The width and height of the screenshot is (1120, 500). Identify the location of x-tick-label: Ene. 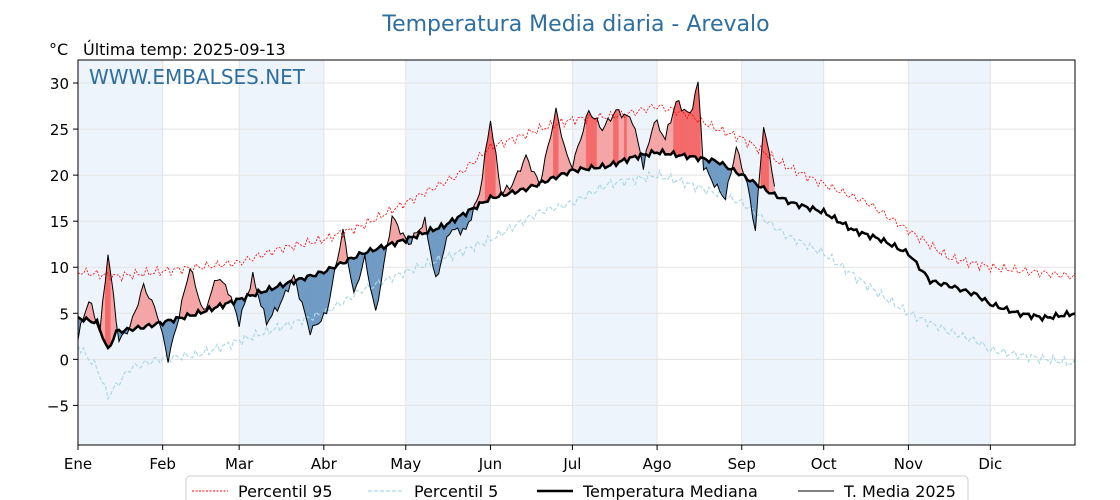
(78, 464).